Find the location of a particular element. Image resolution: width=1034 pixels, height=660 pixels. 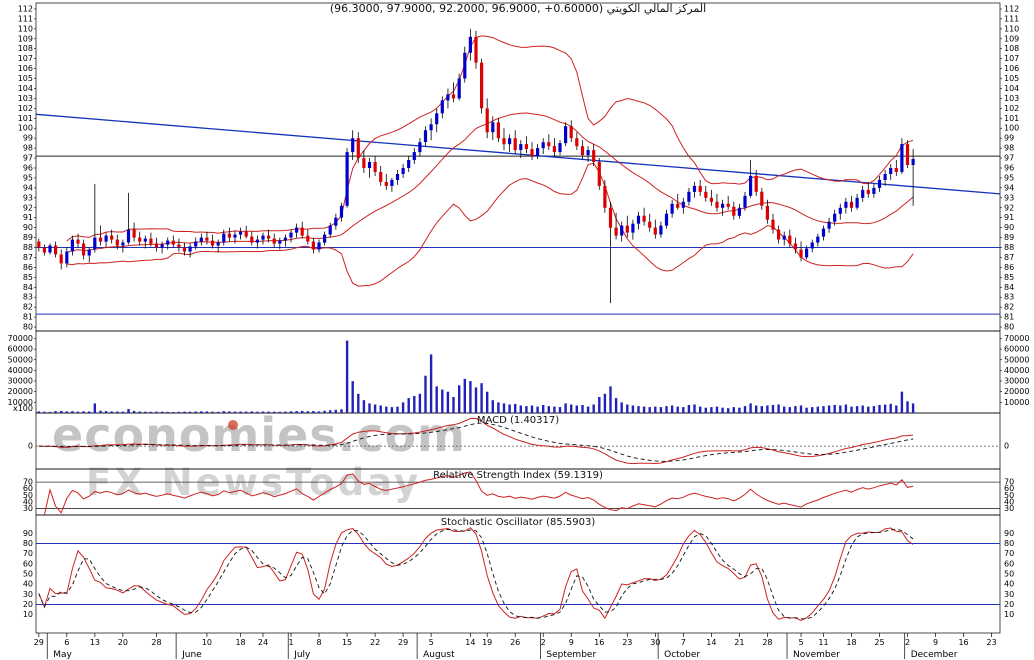

svg-text: 28 is located at coordinates (767, 642).